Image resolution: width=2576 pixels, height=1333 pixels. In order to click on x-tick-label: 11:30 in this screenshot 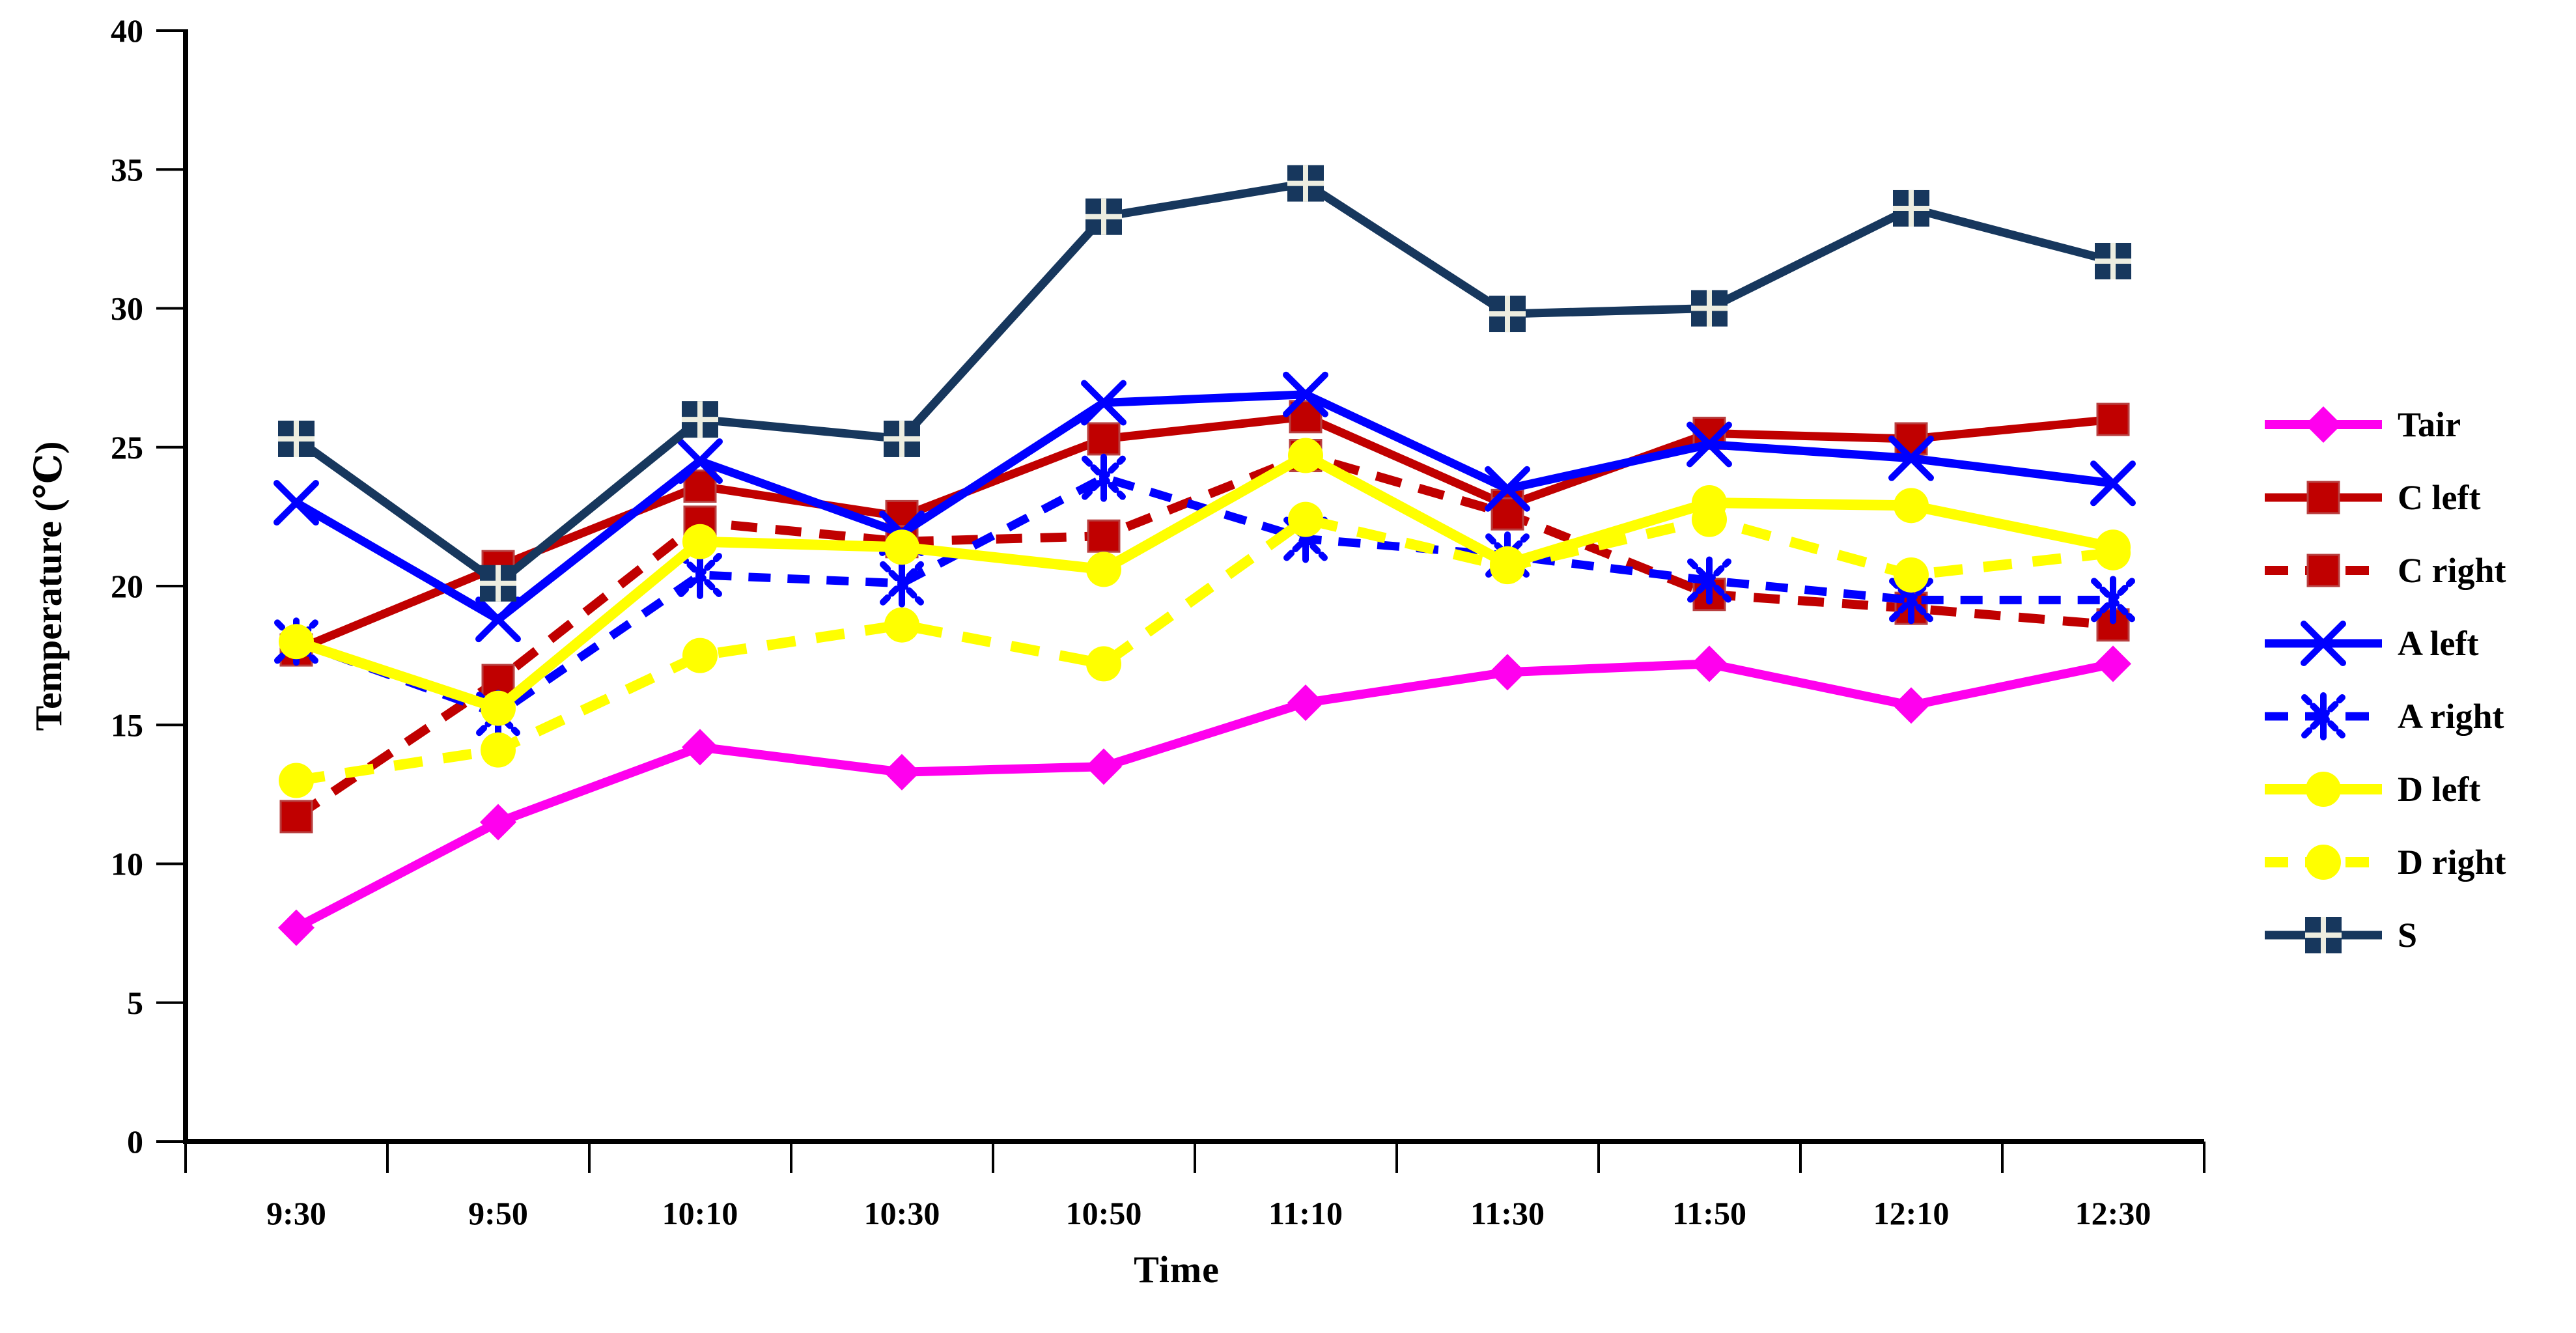, I will do `click(1508, 1213)`.